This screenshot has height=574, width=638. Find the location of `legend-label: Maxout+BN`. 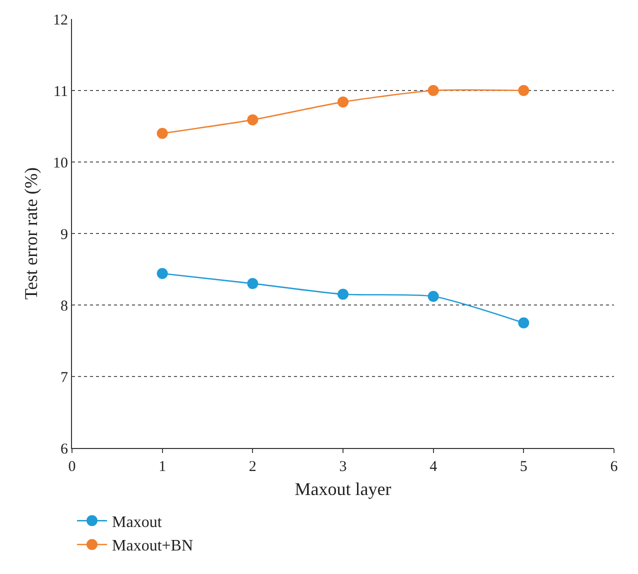

legend-label: Maxout+BN is located at coordinates (153, 546).